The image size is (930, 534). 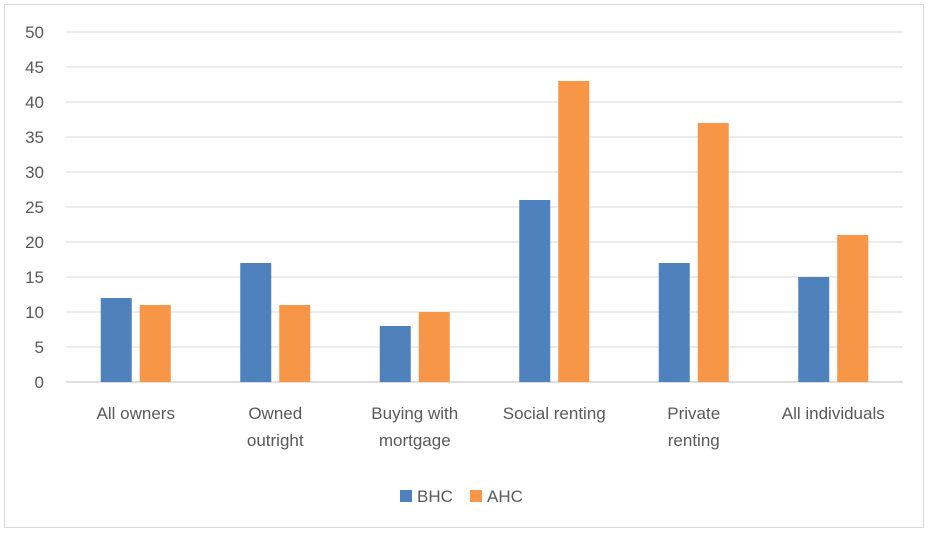 I want to click on x-tick-label: mortgage, so click(x=415, y=440).